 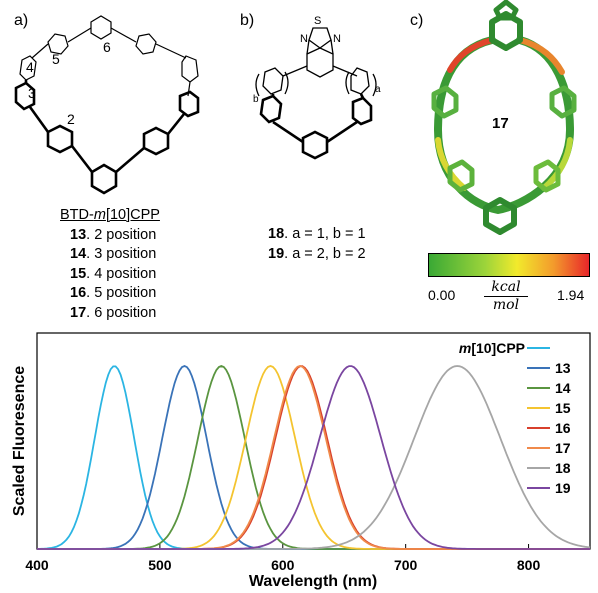 I want to click on model-compound-label: 17, so click(x=500, y=123).